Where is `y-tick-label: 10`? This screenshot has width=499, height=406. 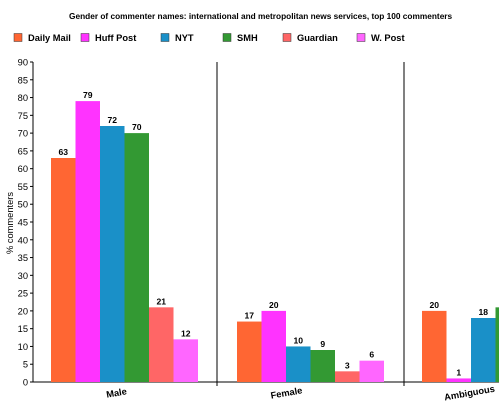 y-tick-label: 10 is located at coordinates (23, 347).